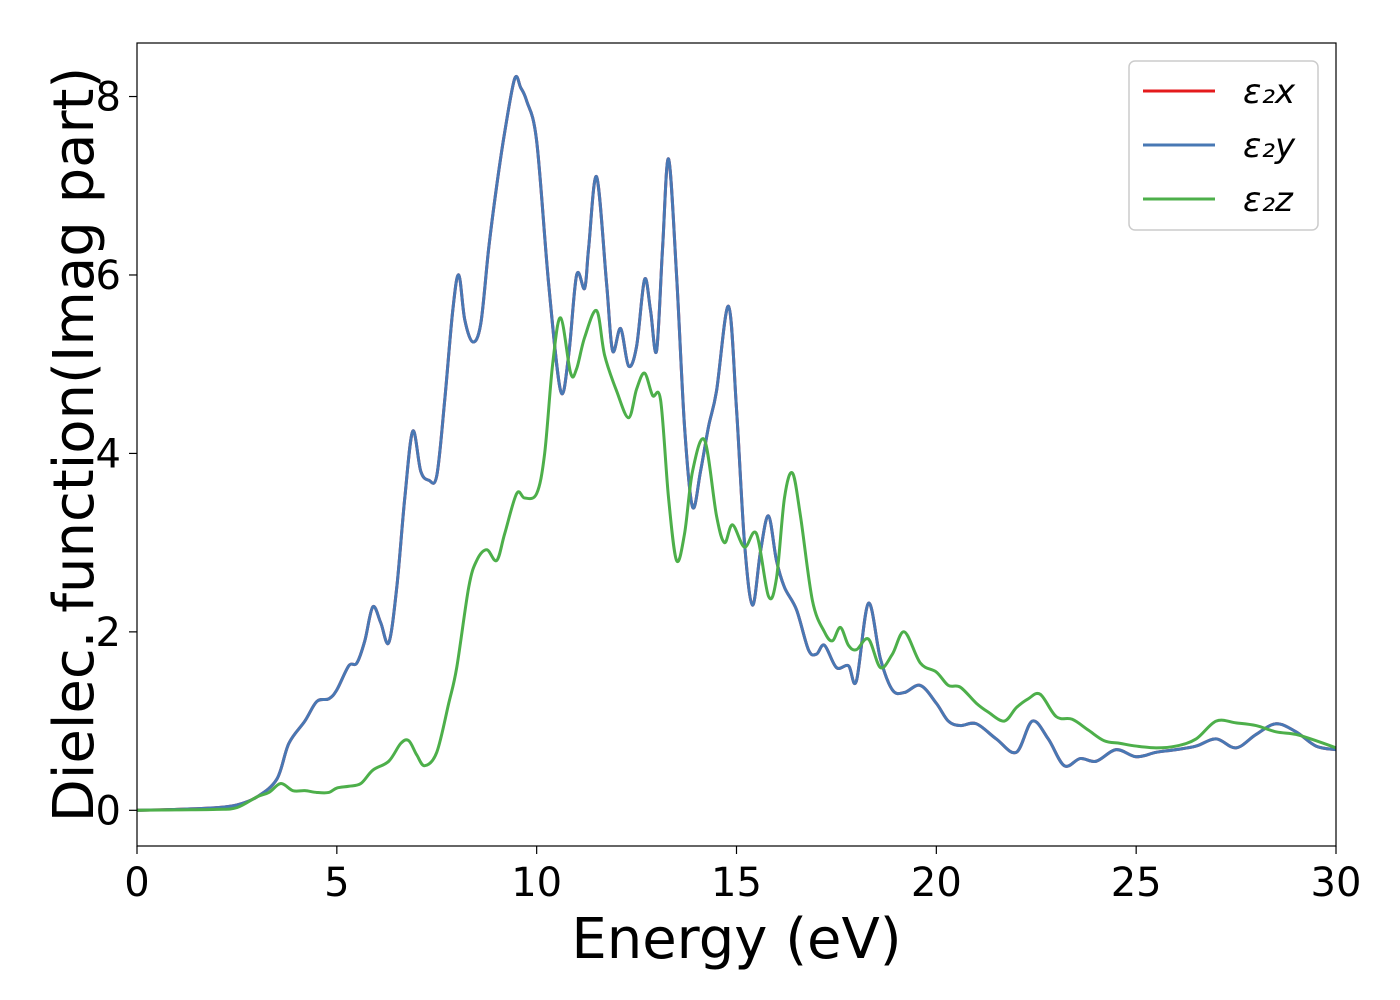  What do you see at coordinates (536, 883) in the screenshot?
I see `x-tick-label: 10` at bounding box center [536, 883].